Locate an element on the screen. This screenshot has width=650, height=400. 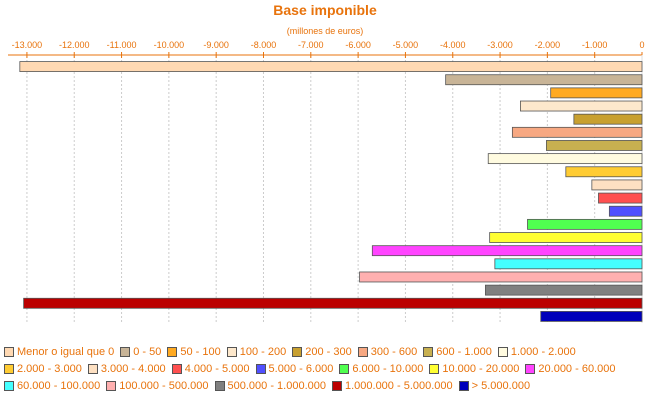
chart-subtitle: (millones de euros) is located at coordinates (325, 31).